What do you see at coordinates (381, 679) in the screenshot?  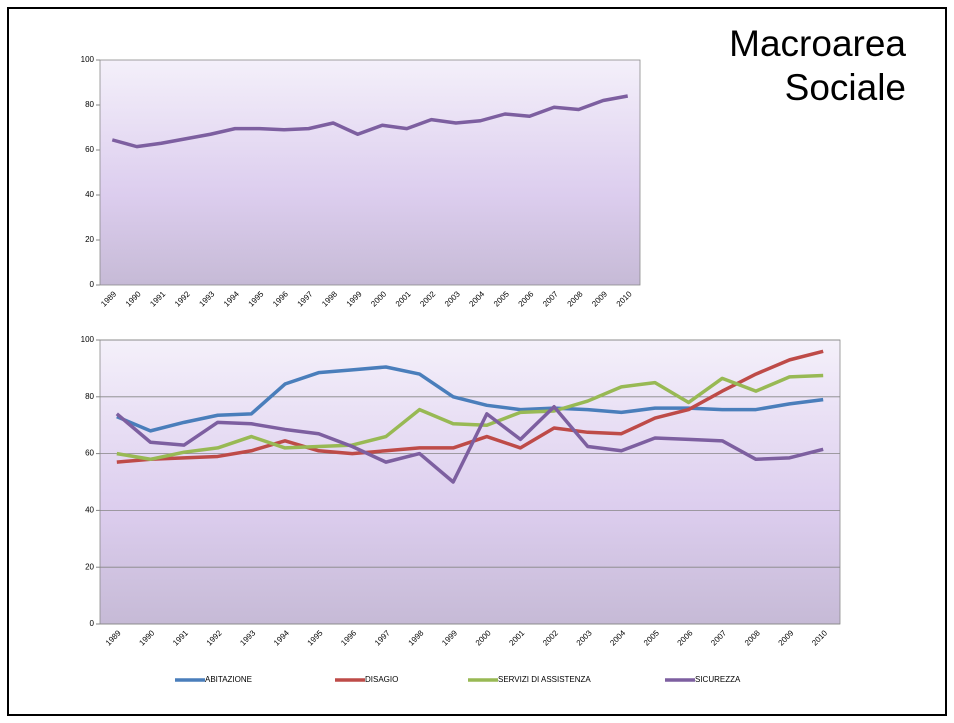 I see `legend-label: DISAGIO` at bounding box center [381, 679].